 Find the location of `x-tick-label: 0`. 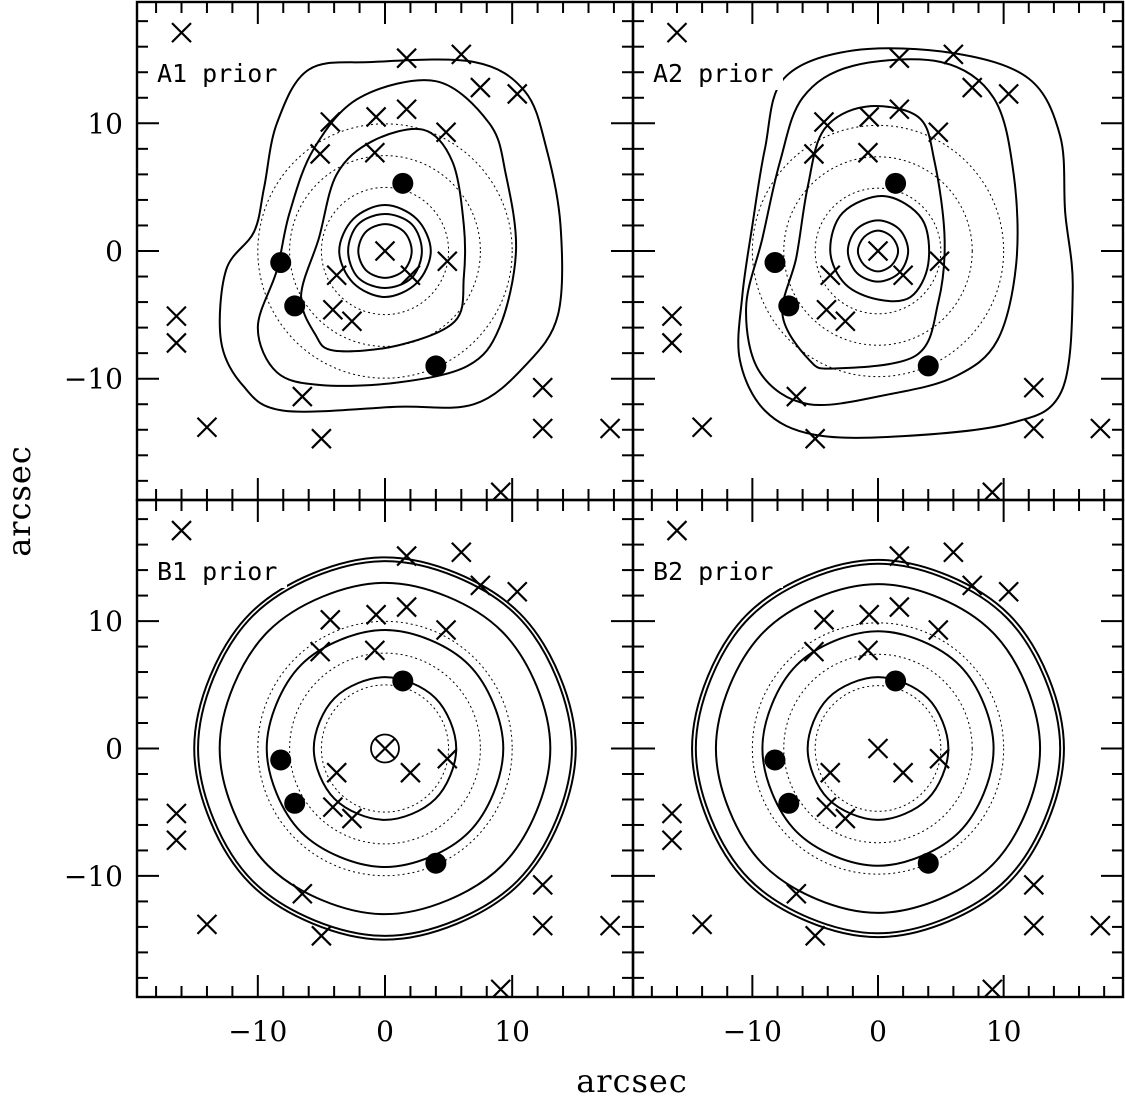

x-tick-label: 0 is located at coordinates (385, 1031).